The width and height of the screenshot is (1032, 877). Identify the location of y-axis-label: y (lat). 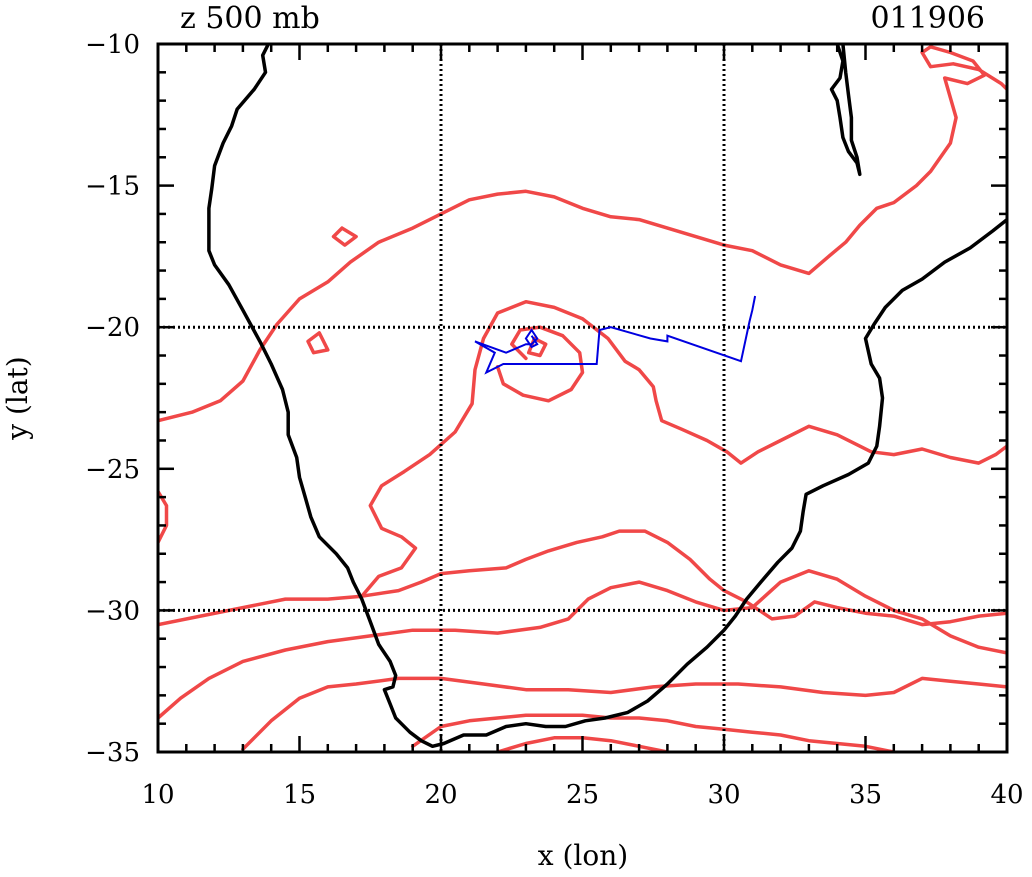
(17, 398).